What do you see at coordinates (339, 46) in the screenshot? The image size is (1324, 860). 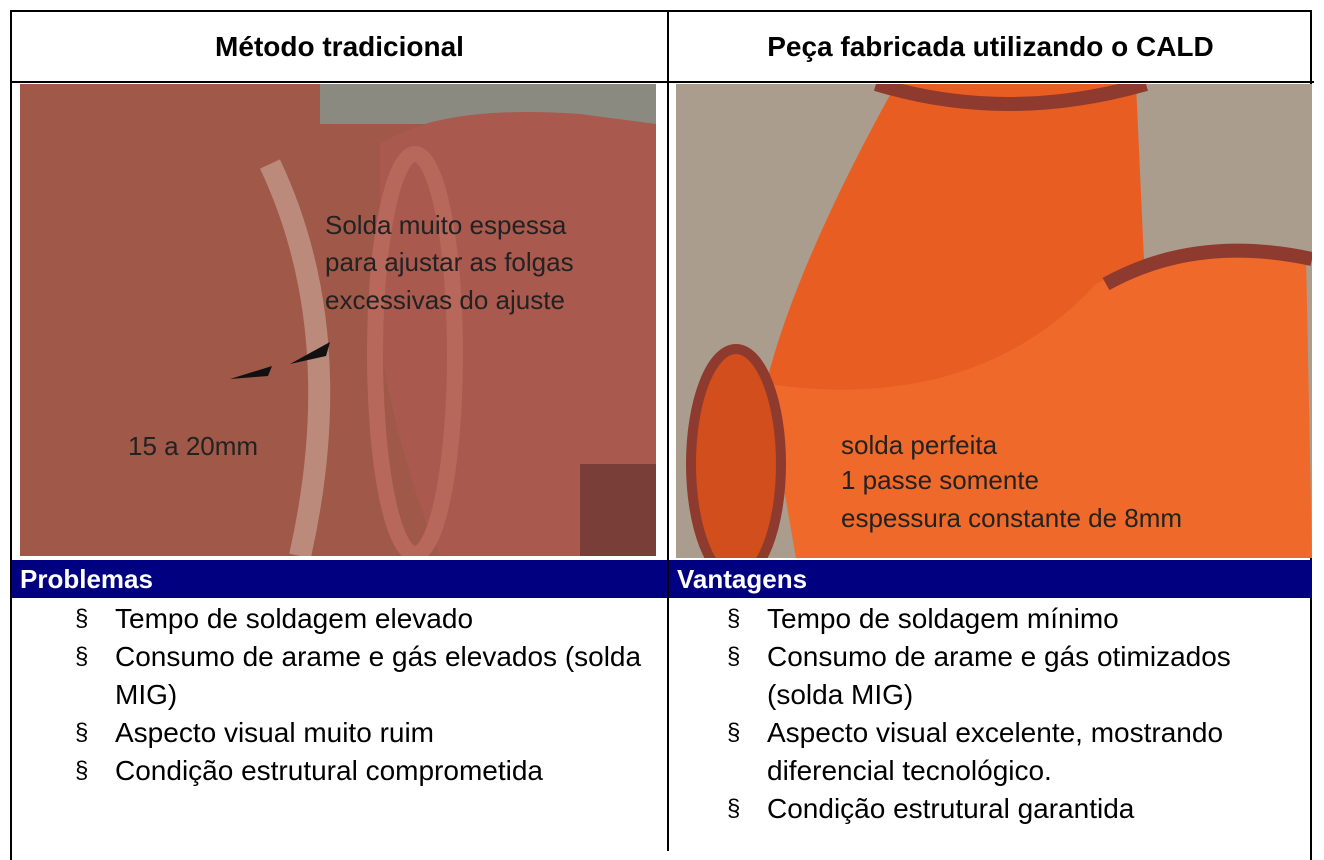 I see `column-header: Método tradicional` at bounding box center [339, 46].